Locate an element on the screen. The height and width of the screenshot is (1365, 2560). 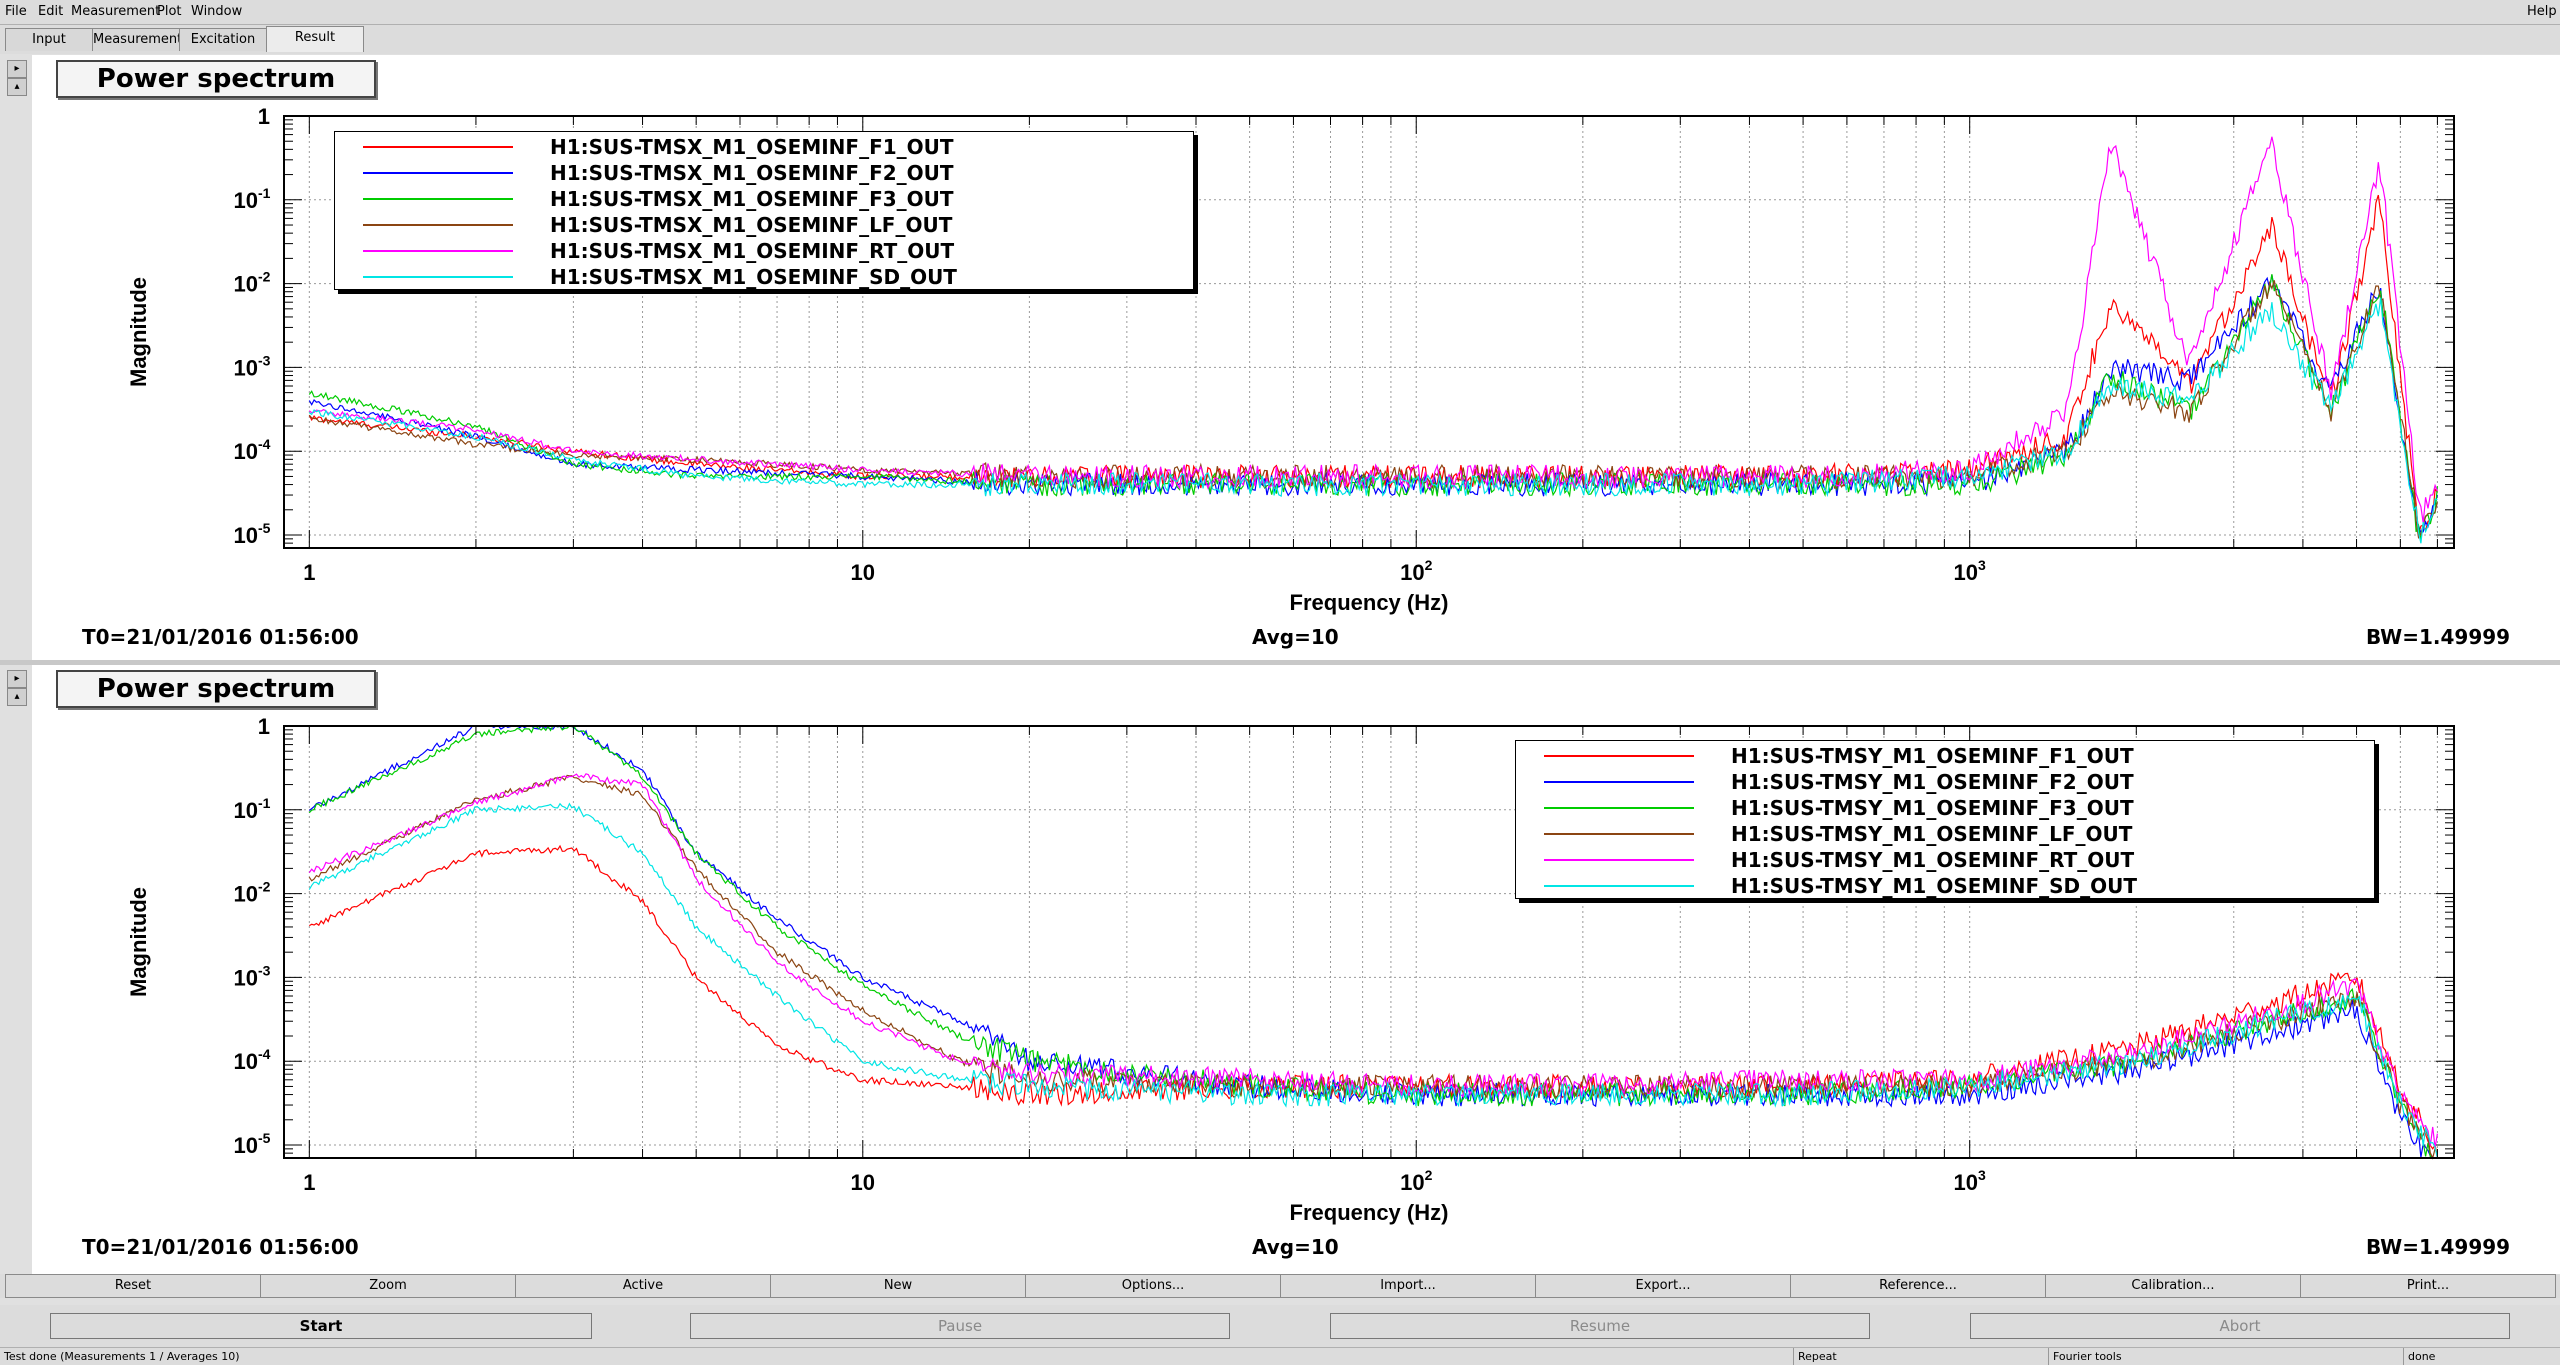
resume-button: Resume is located at coordinates (1600, 1326).